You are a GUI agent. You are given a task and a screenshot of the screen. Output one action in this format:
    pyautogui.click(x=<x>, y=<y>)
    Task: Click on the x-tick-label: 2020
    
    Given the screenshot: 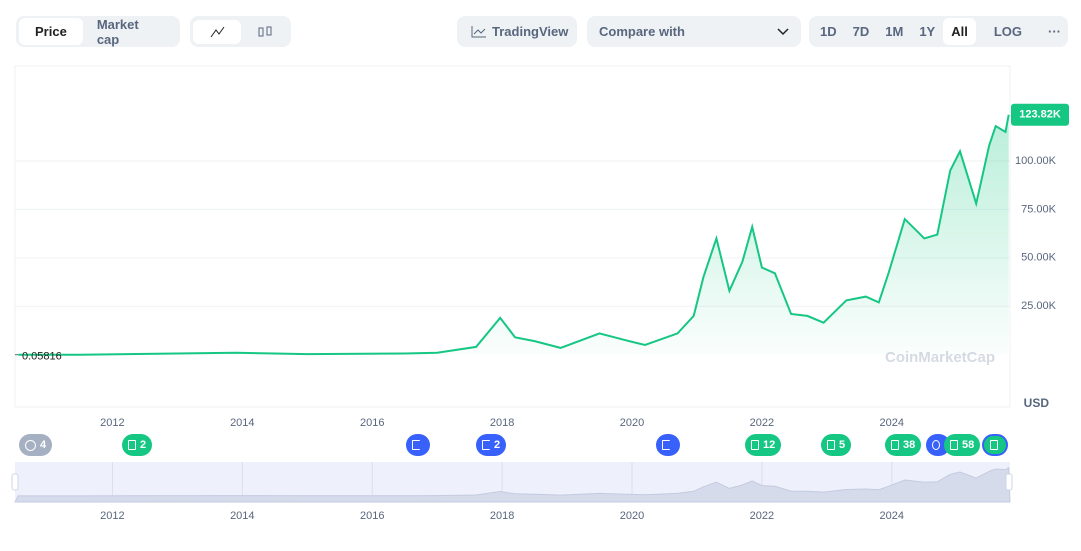 What is the action you would take?
    pyautogui.click(x=632, y=423)
    